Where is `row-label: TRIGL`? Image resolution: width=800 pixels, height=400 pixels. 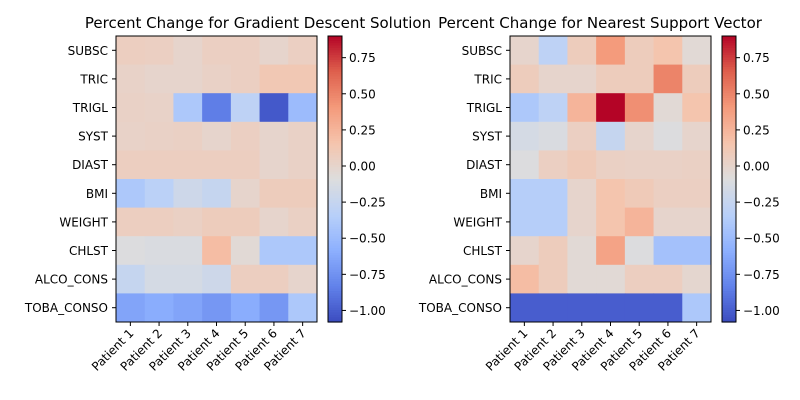
row-label: TRIGL is located at coordinates (90, 108).